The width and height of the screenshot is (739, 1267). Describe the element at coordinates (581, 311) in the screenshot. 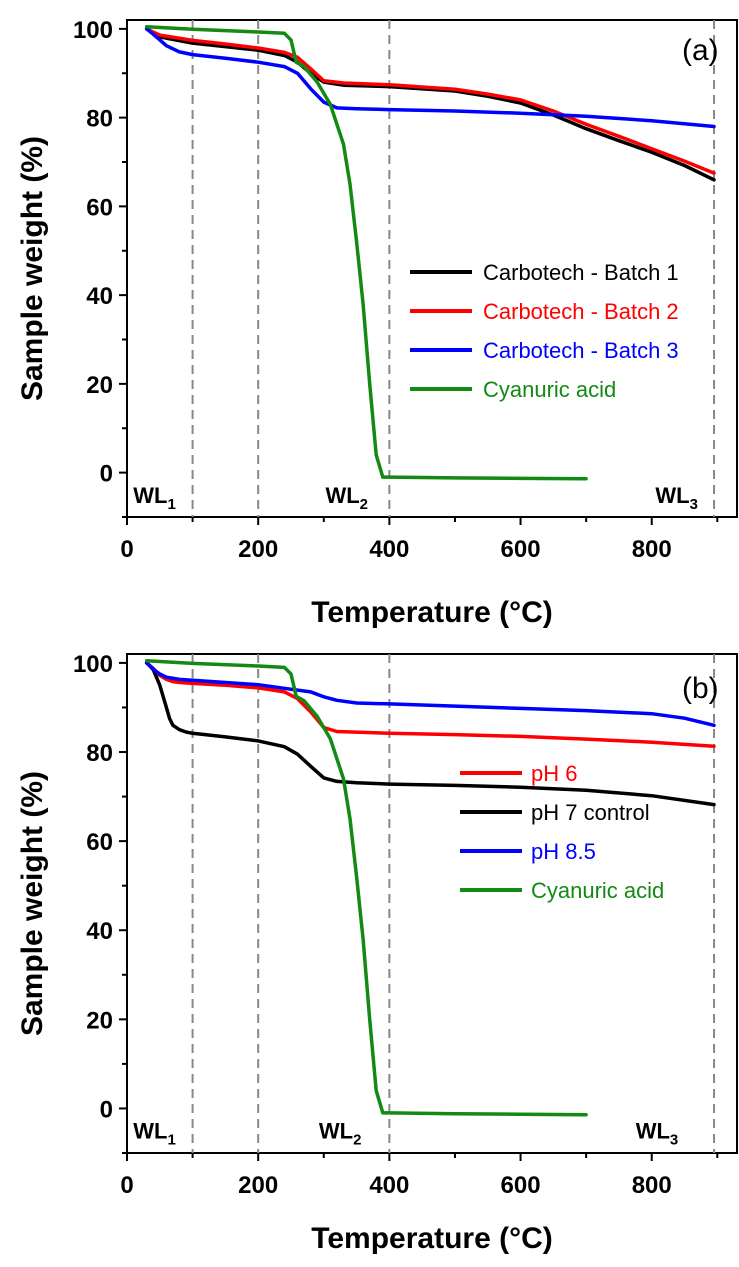

I see `legend-label: Carbotech - Batch 2` at that location.